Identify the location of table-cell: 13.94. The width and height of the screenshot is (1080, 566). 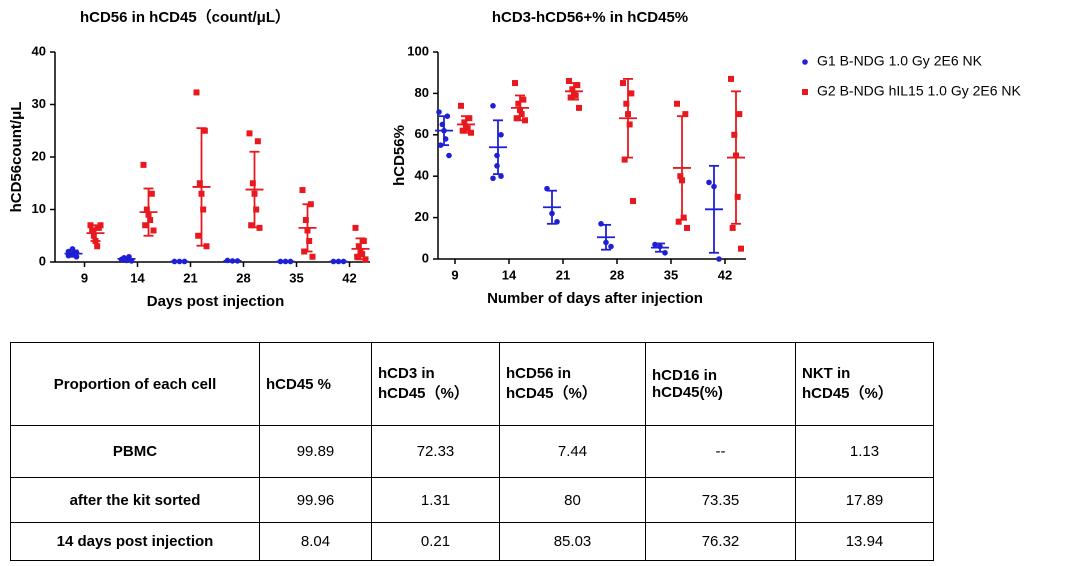
(864, 541).